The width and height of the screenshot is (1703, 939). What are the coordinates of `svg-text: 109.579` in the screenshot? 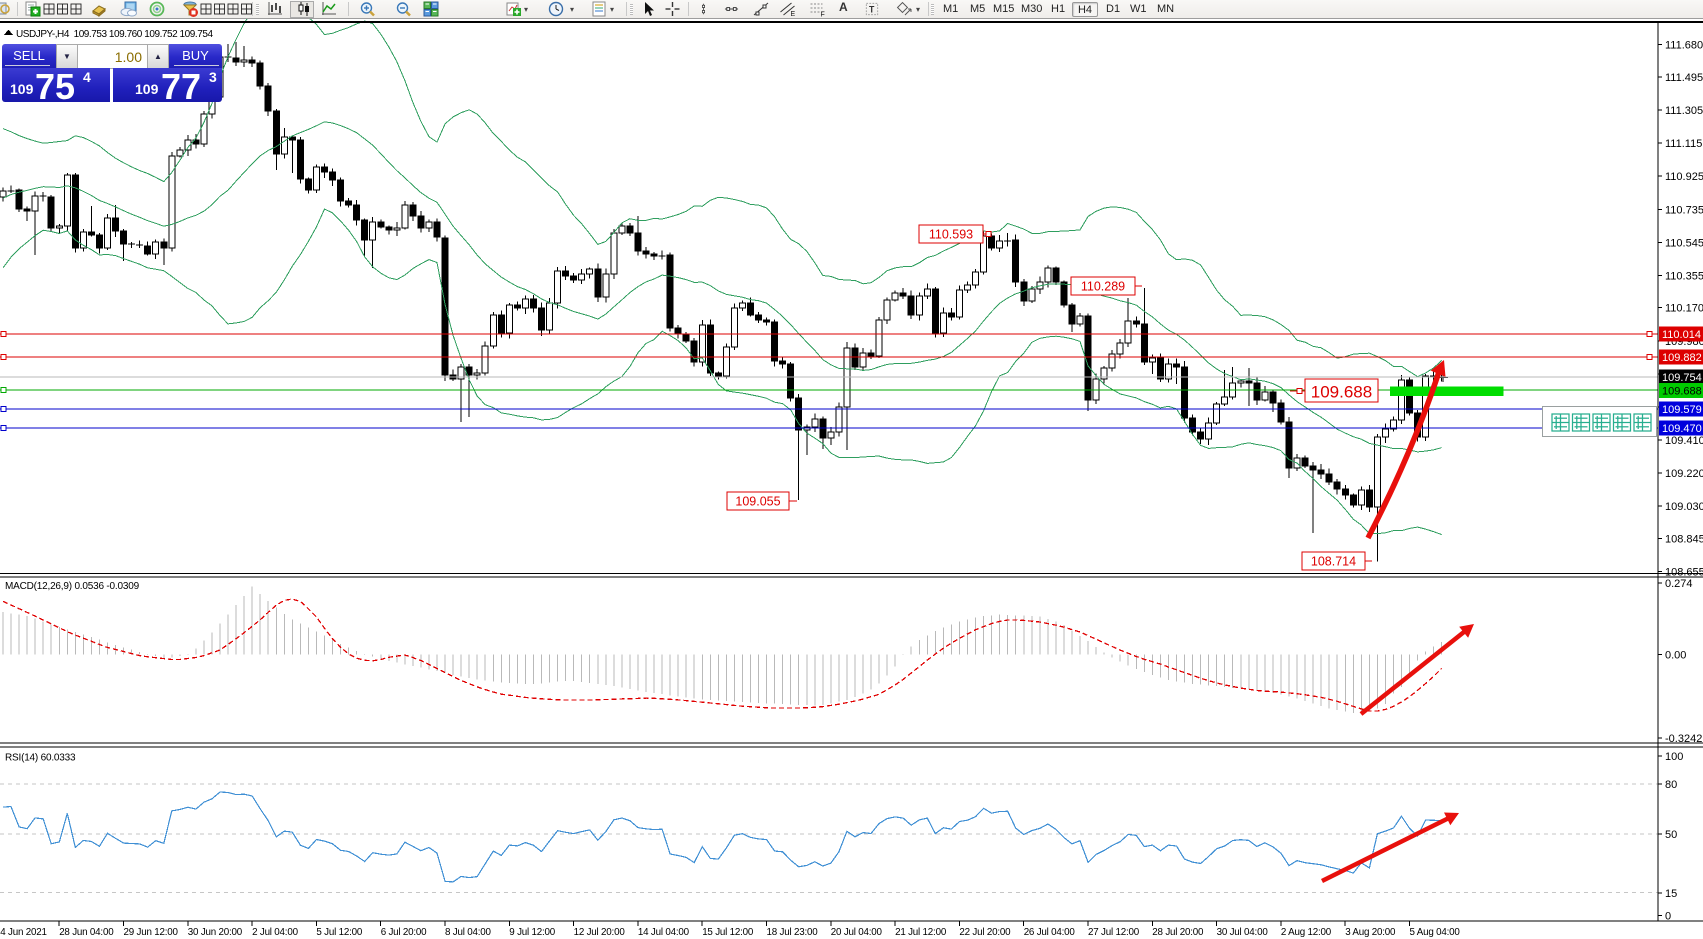 It's located at (1682, 410).